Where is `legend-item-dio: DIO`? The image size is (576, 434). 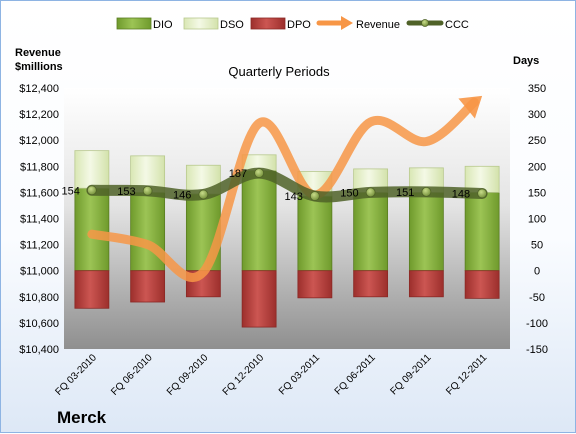
legend-item-dio: DIO is located at coordinates (144, 24).